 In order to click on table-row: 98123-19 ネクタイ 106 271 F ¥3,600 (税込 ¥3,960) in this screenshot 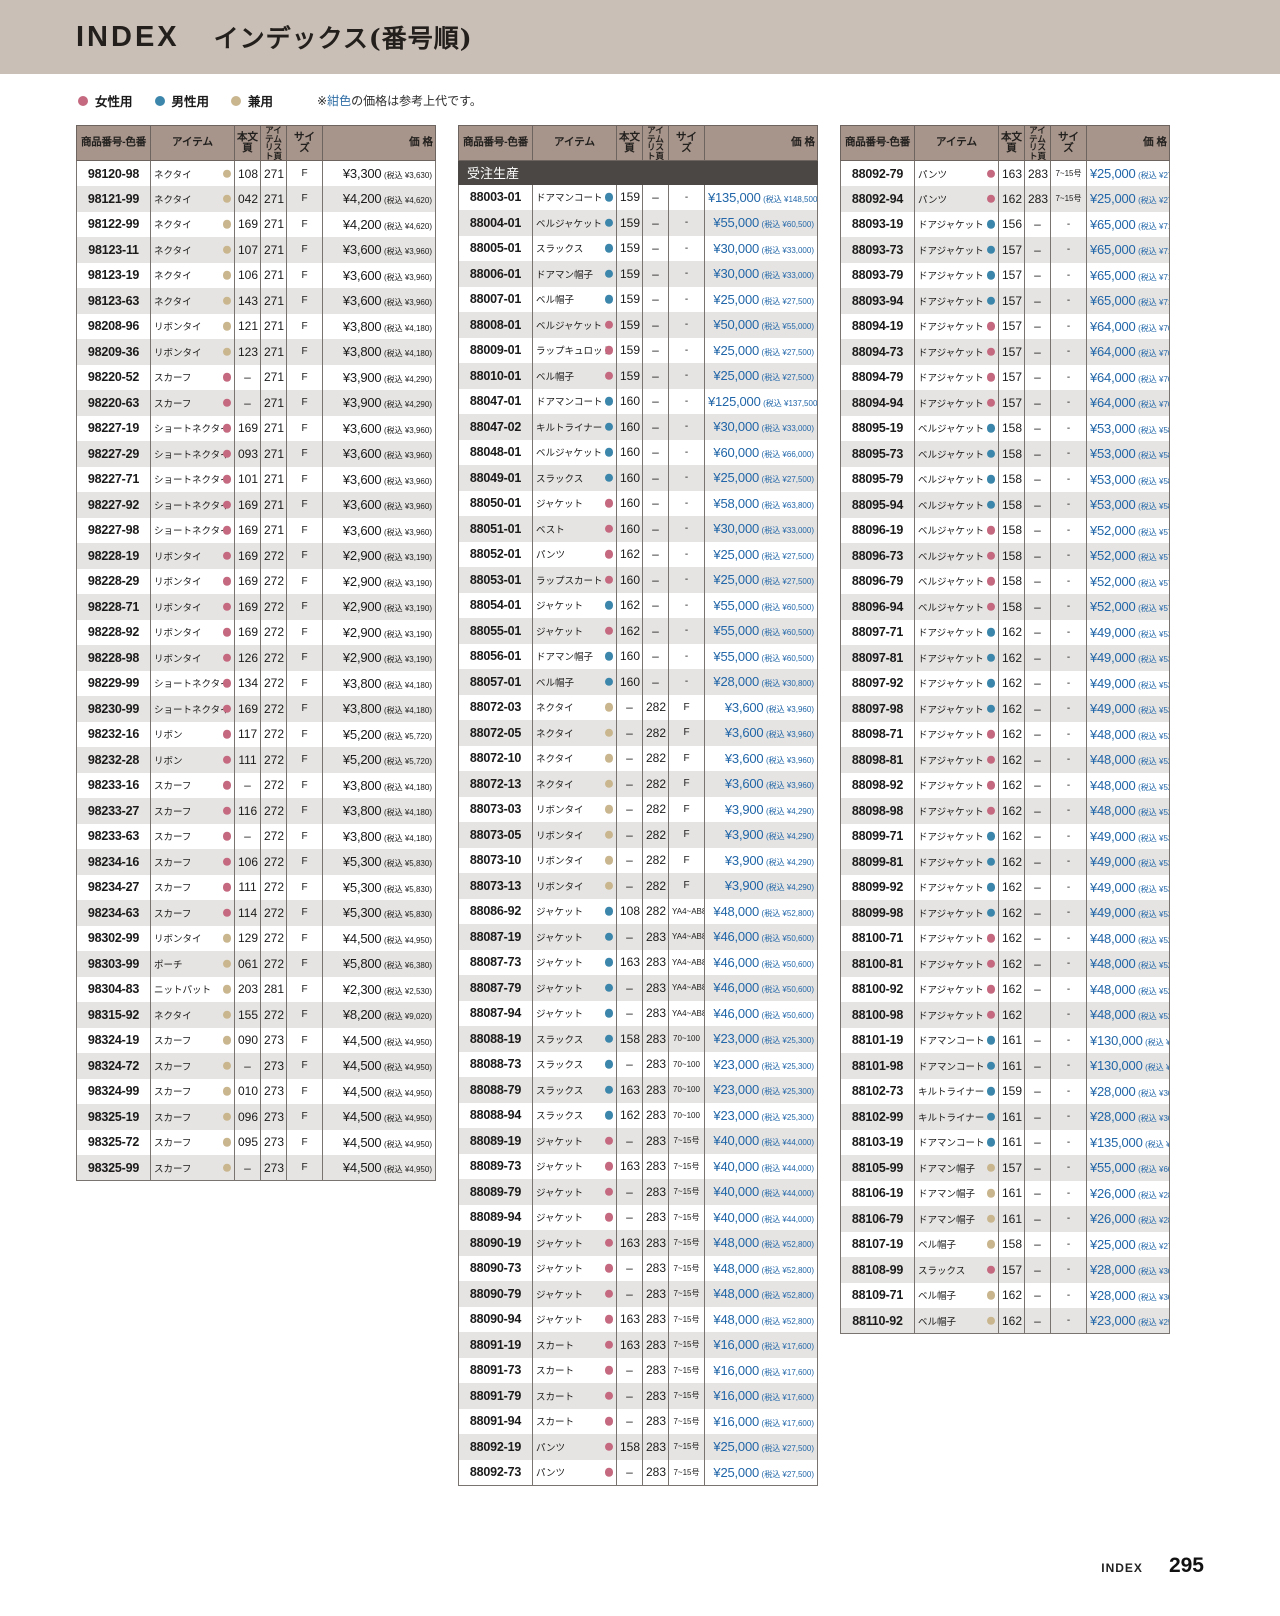, I will do `click(256, 275)`.